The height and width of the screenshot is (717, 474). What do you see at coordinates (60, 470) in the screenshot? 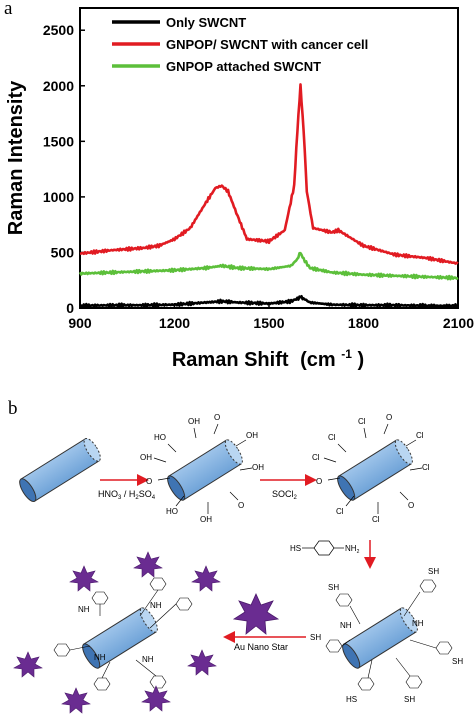
I see `nanotube-bare` at bounding box center [60, 470].